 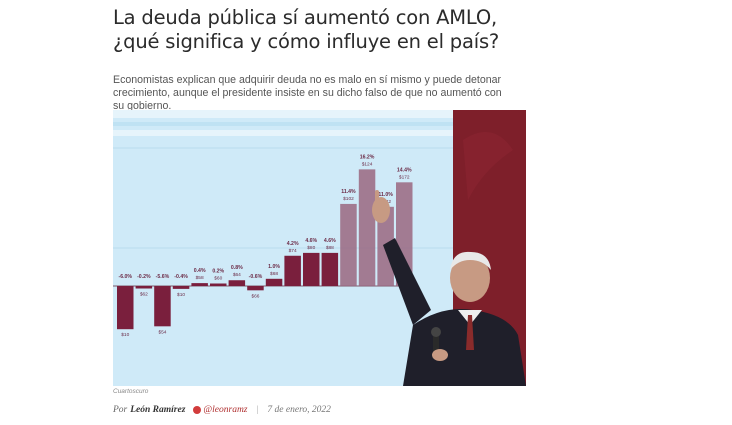 I want to click on publish-date: 7 de enero, 2022, so click(x=299, y=410).